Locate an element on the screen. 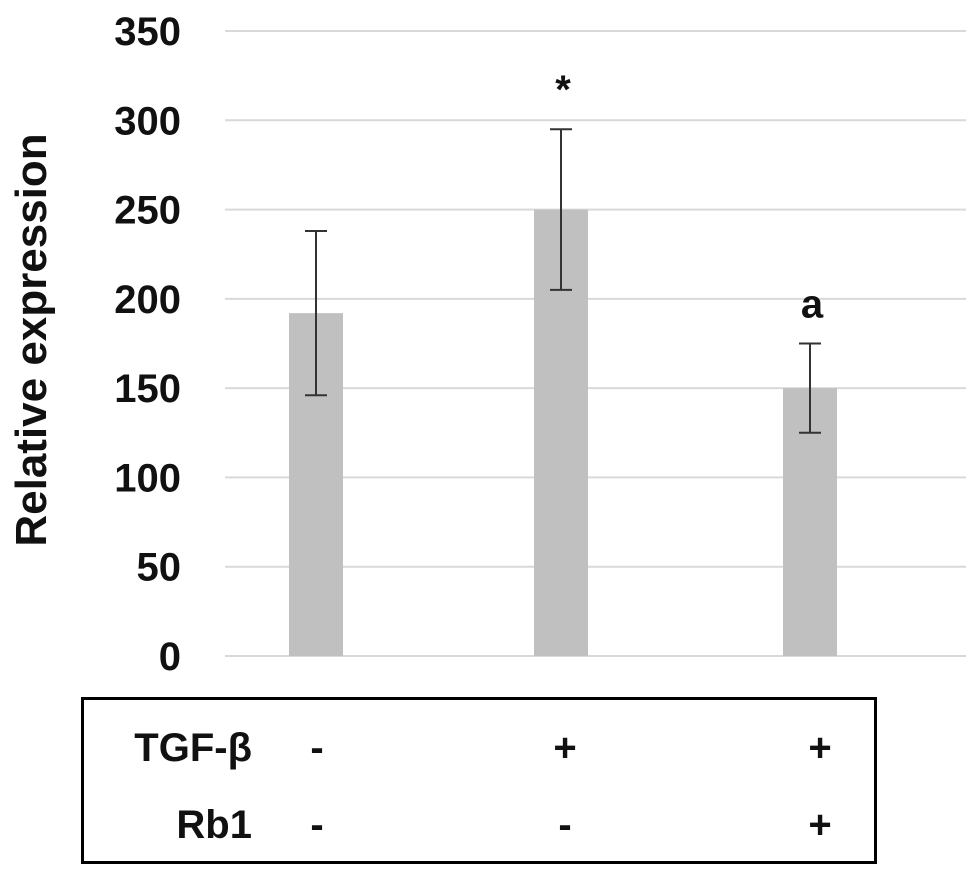 The width and height of the screenshot is (974, 874). y-tick-label: 100 is located at coordinates (147, 478).